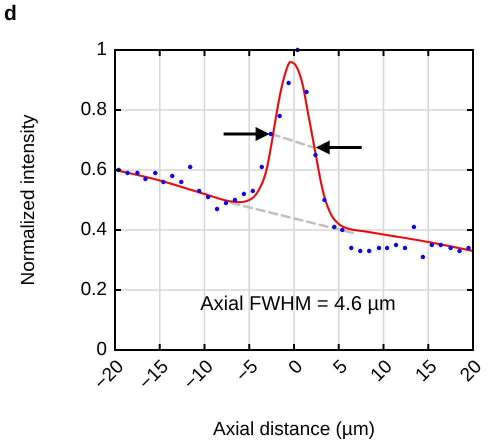 The width and height of the screenshot is (489, 441). What do you see at coordinates (298, 304) in the screenshot?
I see `annotation: Axial FWHM = 4.6 µm` at bounding box center [298, 304].